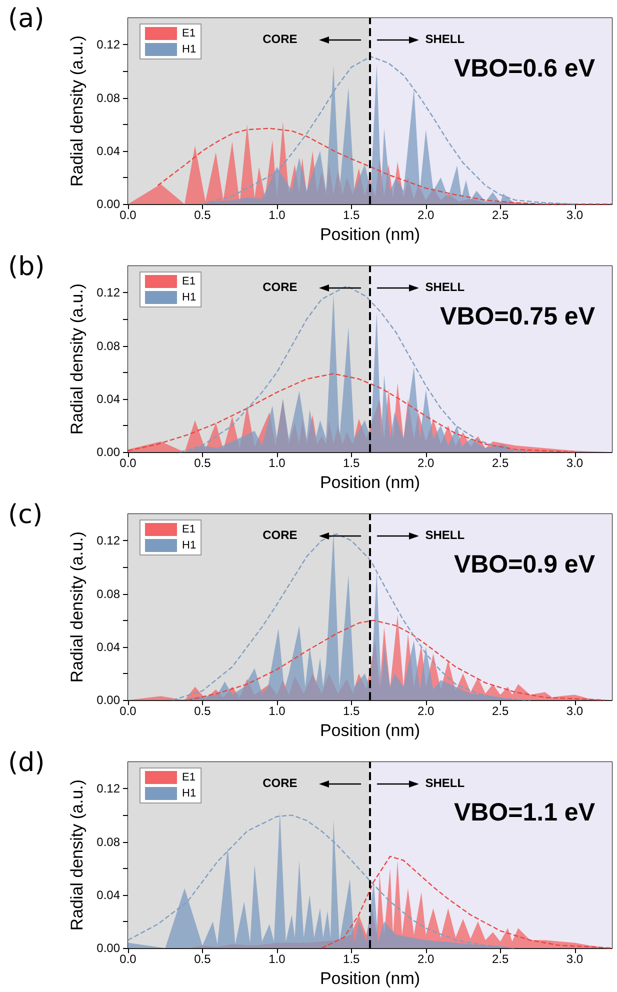 This screenshot has height=992, width=617. Describe the element at coordinates (518, 316) in the screenshot. I see `annotation: VBO=0.75 eV` at that location.